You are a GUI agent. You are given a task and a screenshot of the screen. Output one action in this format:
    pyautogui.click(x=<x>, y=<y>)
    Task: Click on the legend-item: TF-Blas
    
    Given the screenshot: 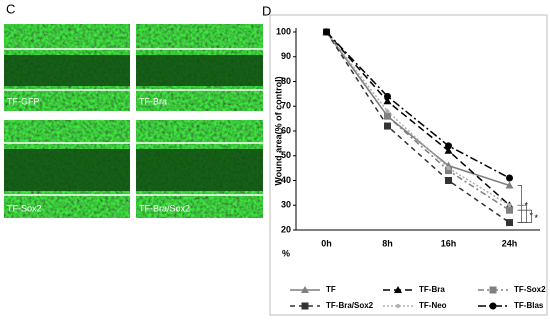 What is the action you would take?
    pyautogui.click(x=511, y=305)
    